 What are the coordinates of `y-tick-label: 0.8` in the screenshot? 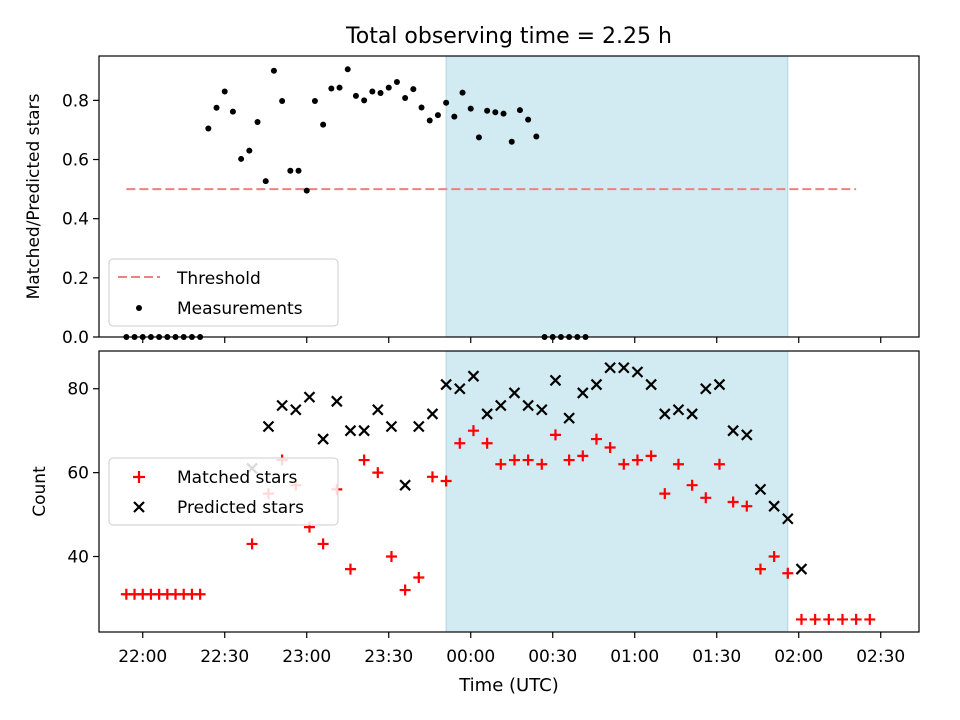 It's located at (75, 101).